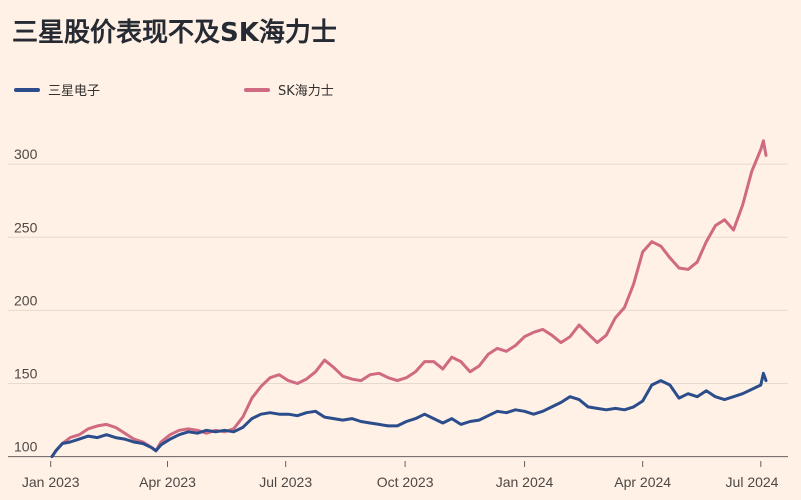 Image resolution: width=801 pixels, height=500 pixels. What do you see at coordinates (174, 33) in the screenshot?
I see `page-title: 三星股价表现不及SK海力士` at bounding box center [174, 33].